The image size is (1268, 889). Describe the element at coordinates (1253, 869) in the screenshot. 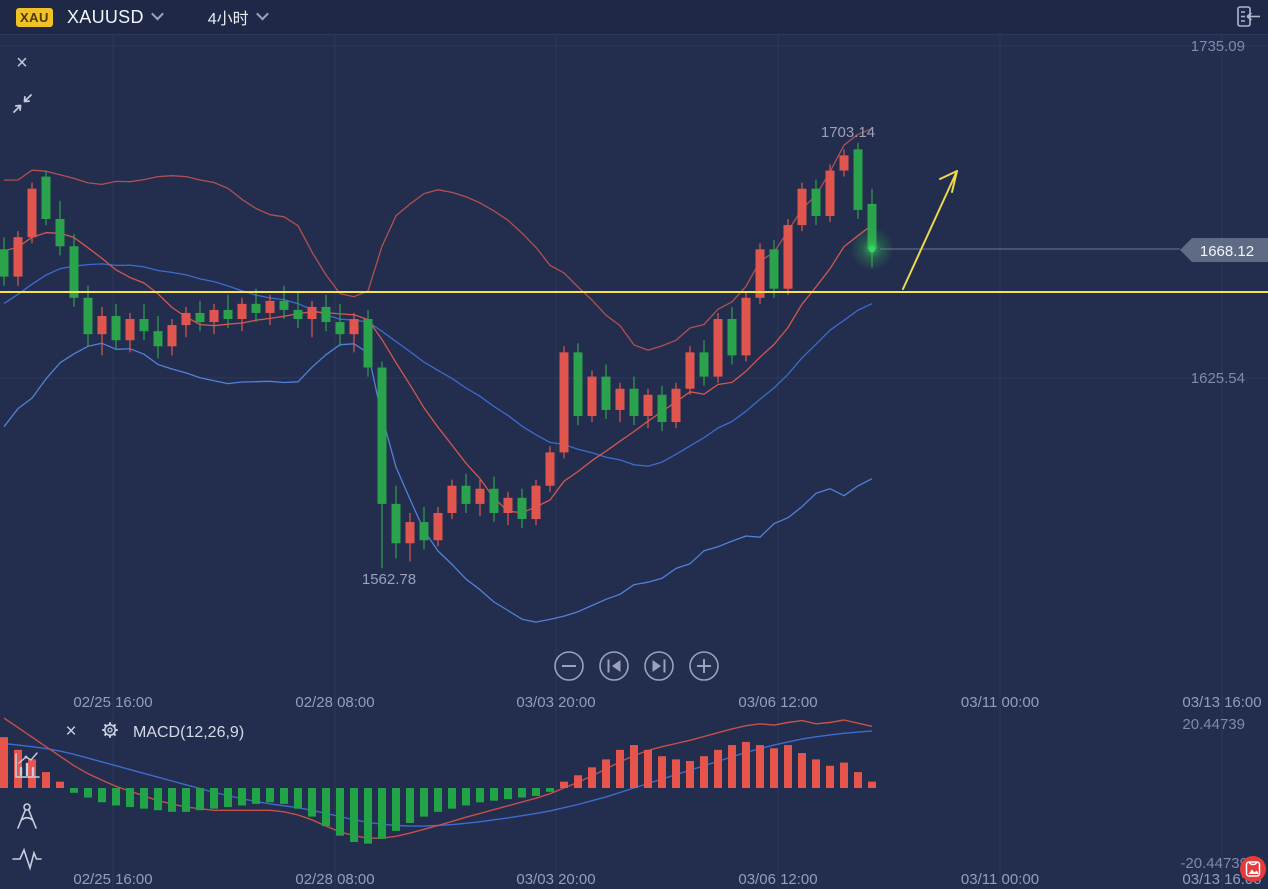

I see `red-badge-icon` at that location.